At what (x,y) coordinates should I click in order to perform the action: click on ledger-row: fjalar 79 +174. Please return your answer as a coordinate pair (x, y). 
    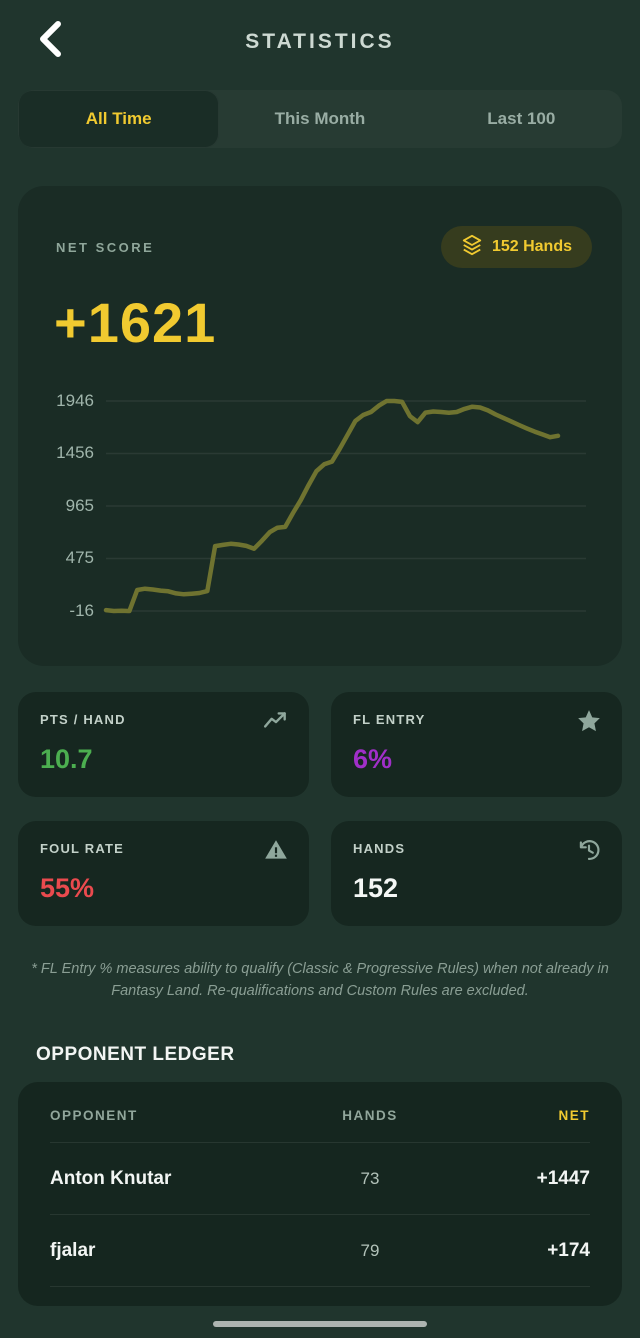
    Looking at the image, I should click on (320, 1250).